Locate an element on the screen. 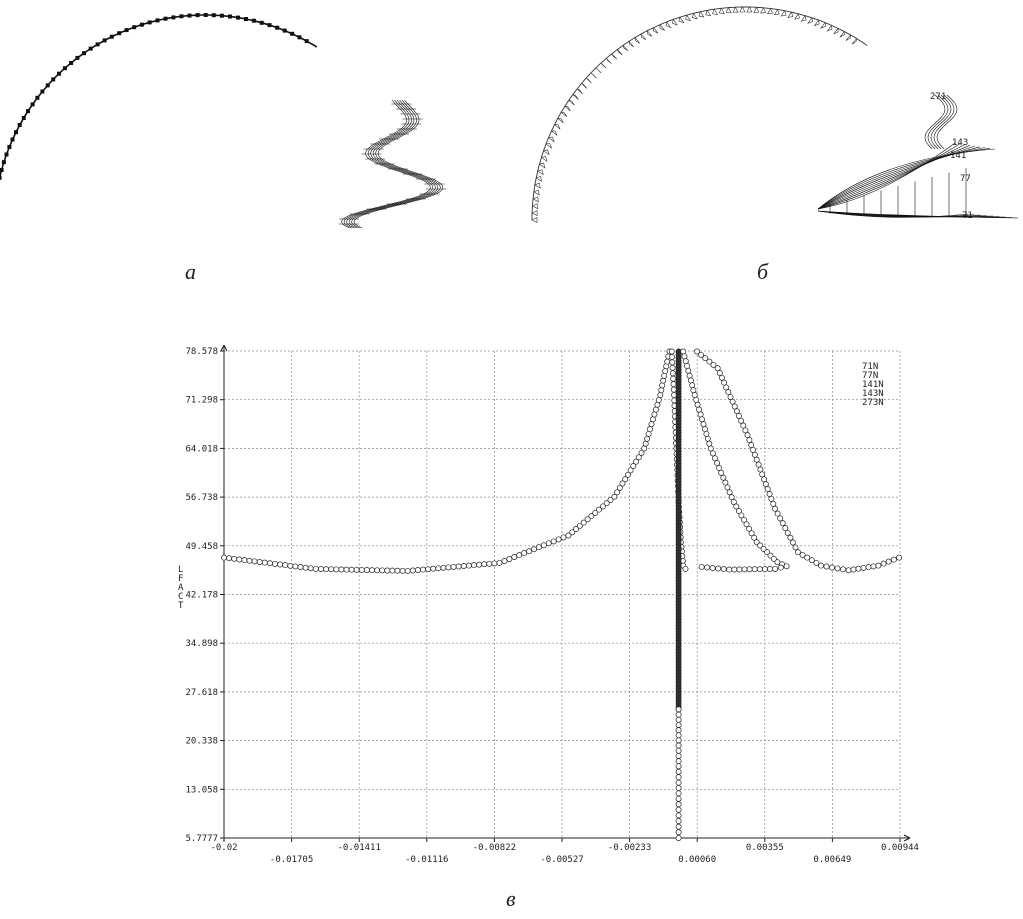 This screenshot has width=1023, height=919. panel-b-node-label: 71 is located at coordinates (967, 216).